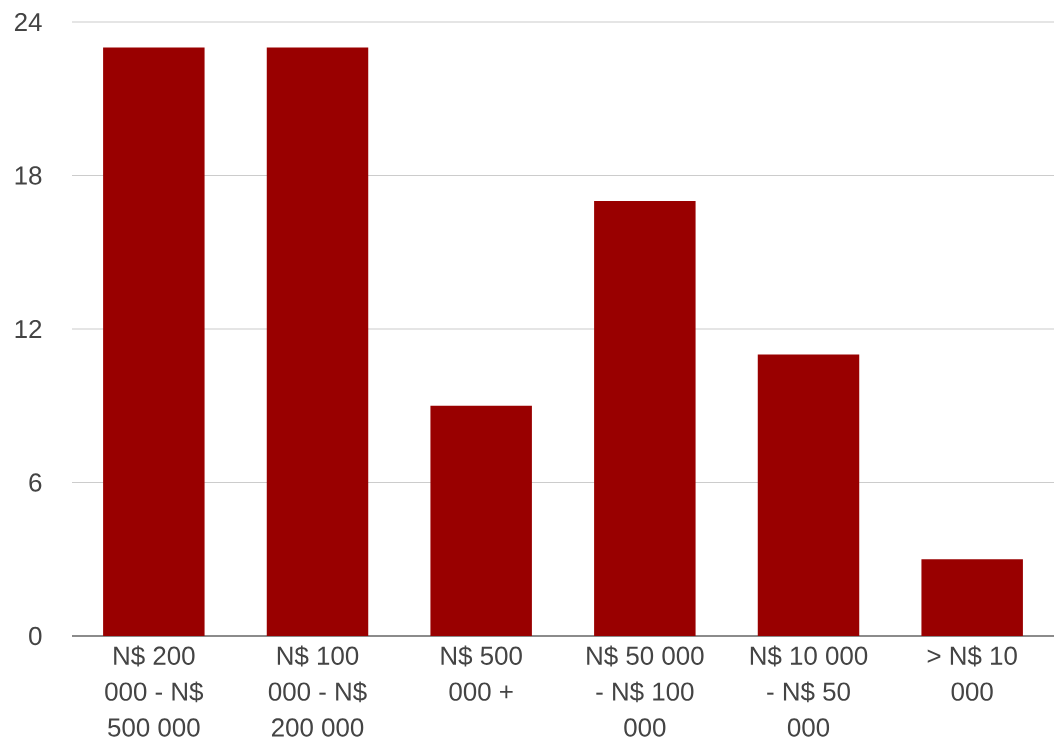  What do you see at coordinates (28, 329) in the screenshot?
I see `y-tick-label: 12` at bounding box center [28, 329].